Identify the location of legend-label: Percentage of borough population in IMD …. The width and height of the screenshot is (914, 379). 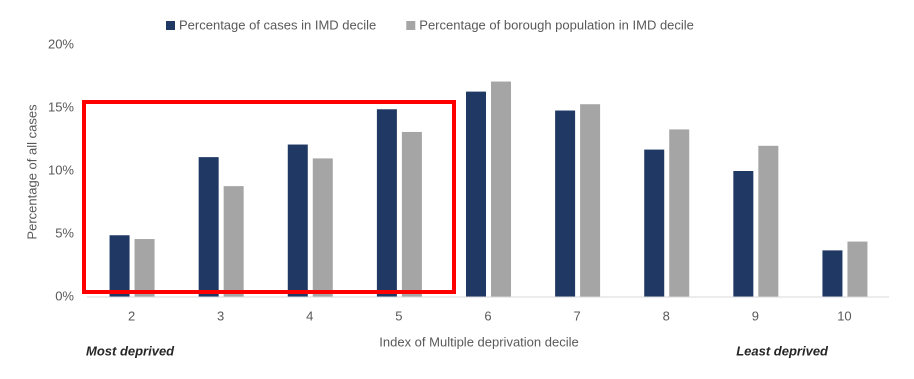
(556, 24).